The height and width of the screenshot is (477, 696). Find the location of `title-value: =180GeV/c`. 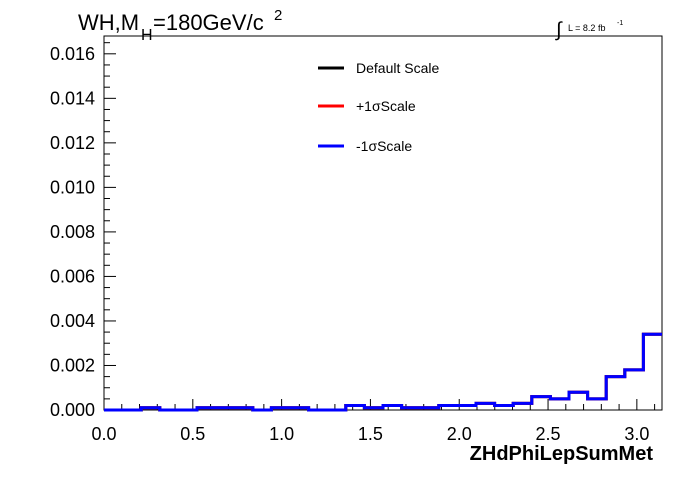

title-value: =180GeV/c is located at coordinates (208, 22).